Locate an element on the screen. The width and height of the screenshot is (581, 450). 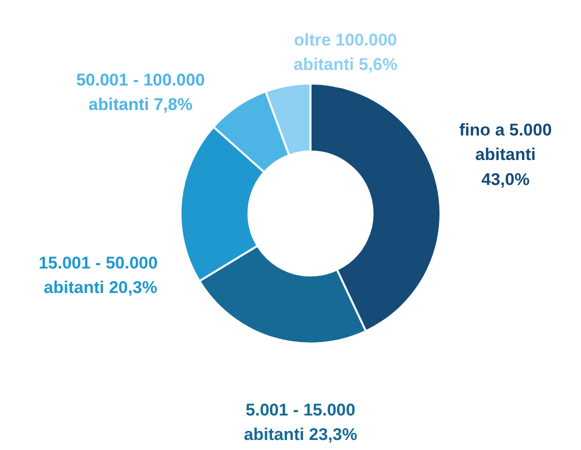
slice-label: 15.001 - 50.000 abitanti 20,3% is located at coordinates (98, 276).